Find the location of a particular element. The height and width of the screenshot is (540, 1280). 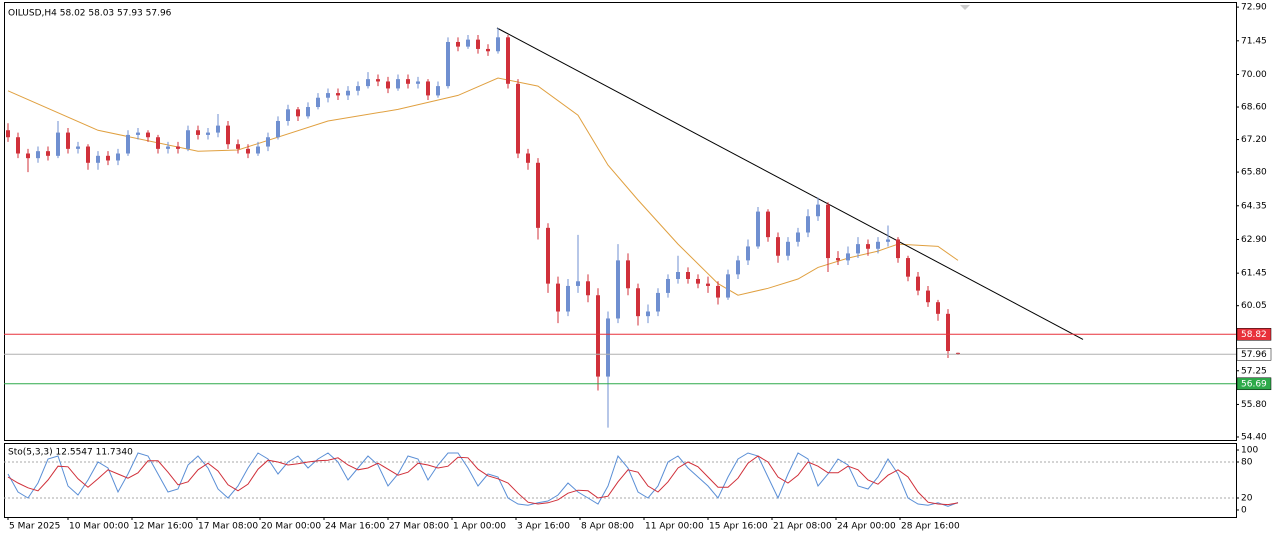

y-tick-label: 0 is located at coordinates (1244, 510).